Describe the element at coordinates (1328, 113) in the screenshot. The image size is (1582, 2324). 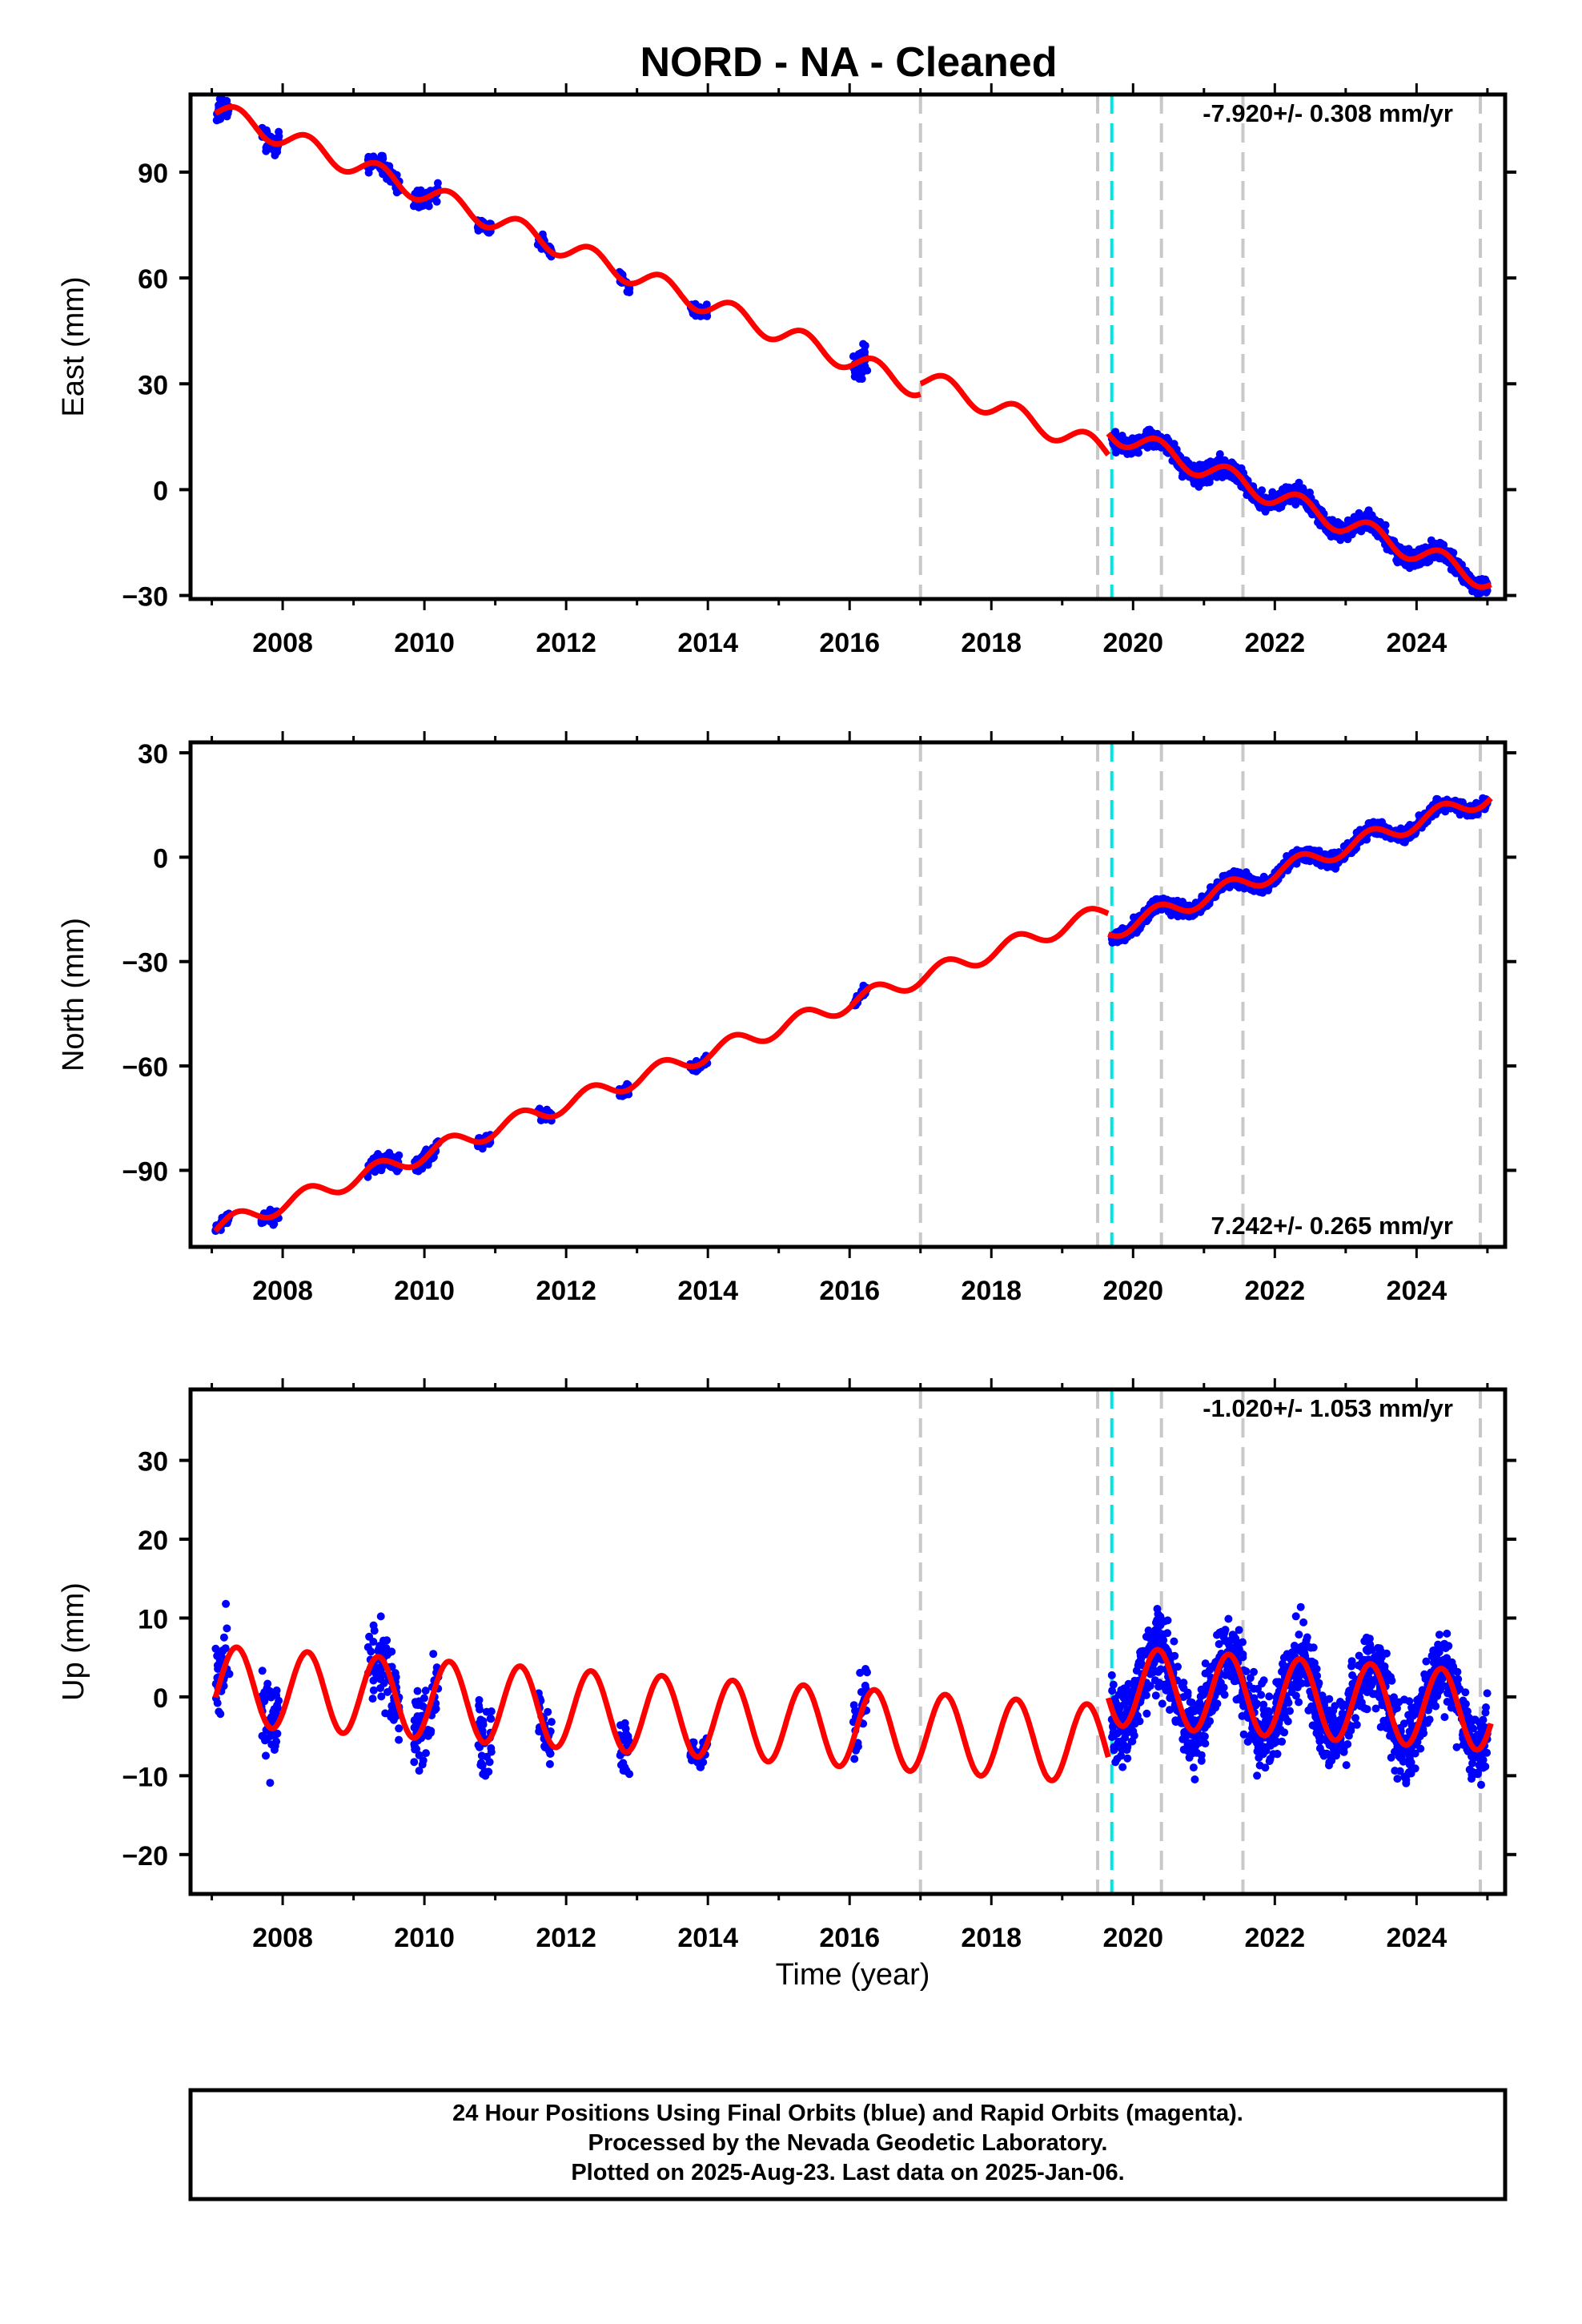
I see `rate-label: -7.920+/- 0.308 mm/yr` at that location.